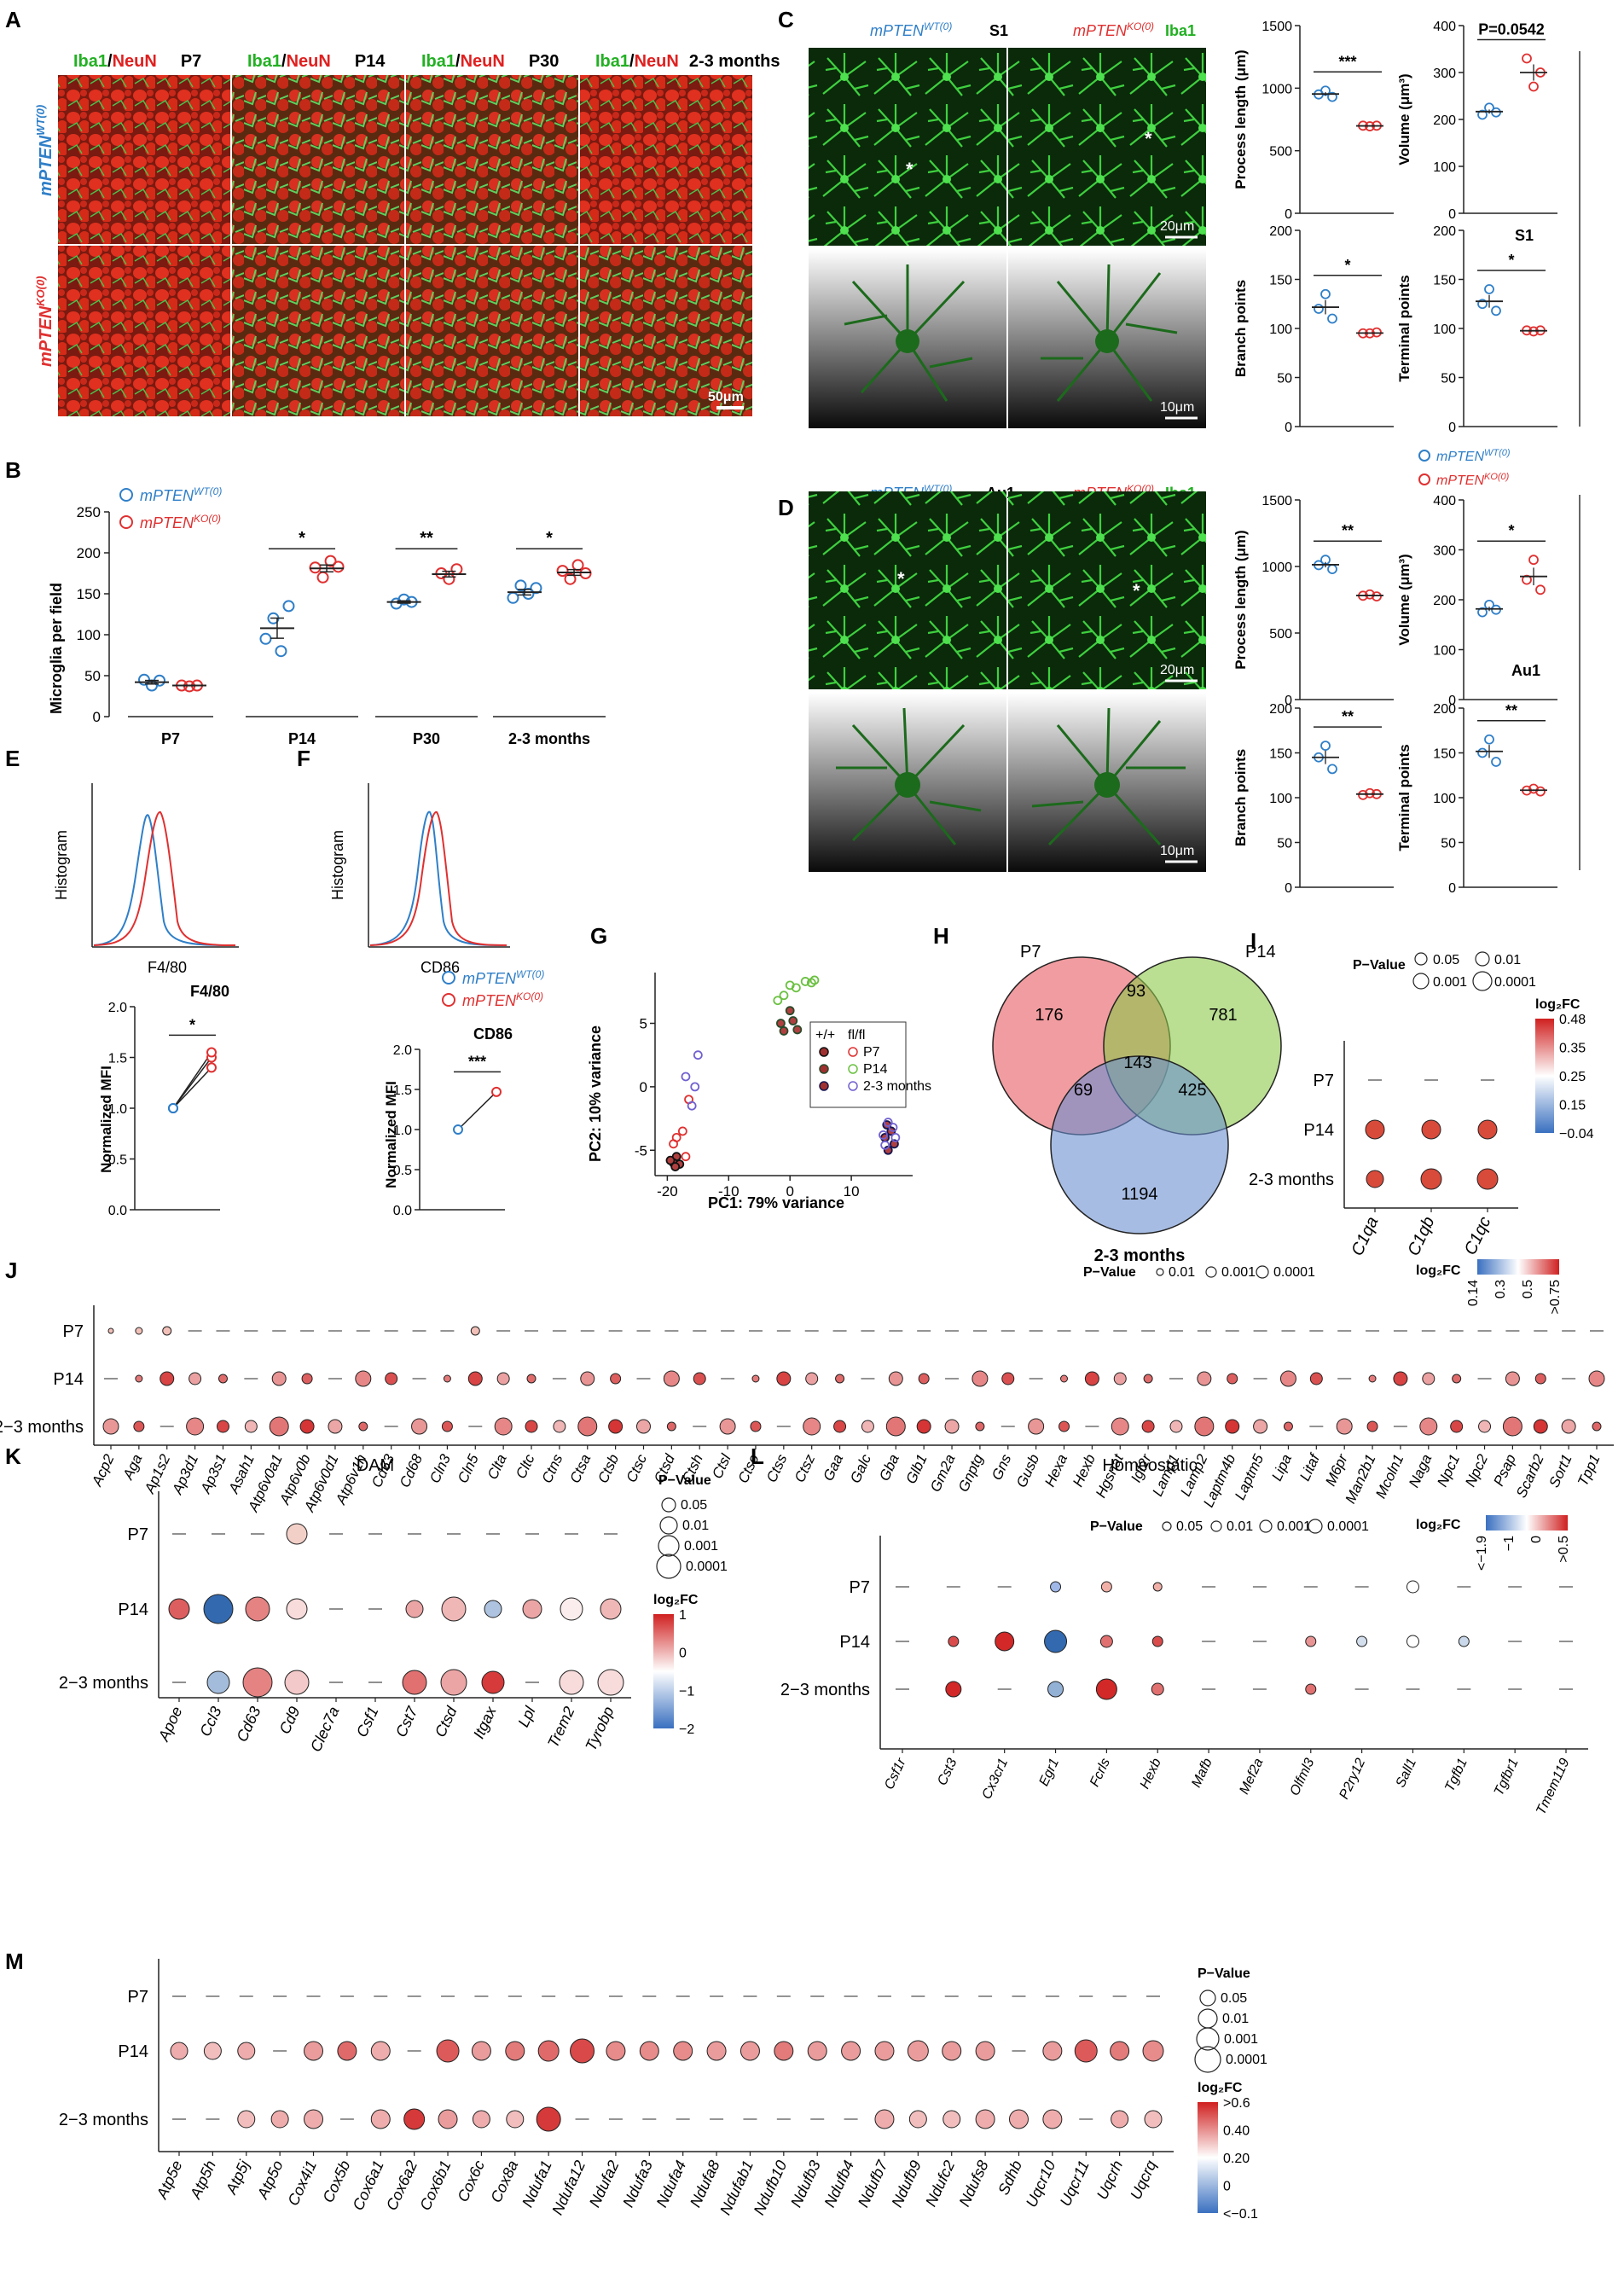  What do you see at coordinates (1236, 2159) in the screenshot?
I see `color-tick: 0.20` at bounding box center [1236, 2159].